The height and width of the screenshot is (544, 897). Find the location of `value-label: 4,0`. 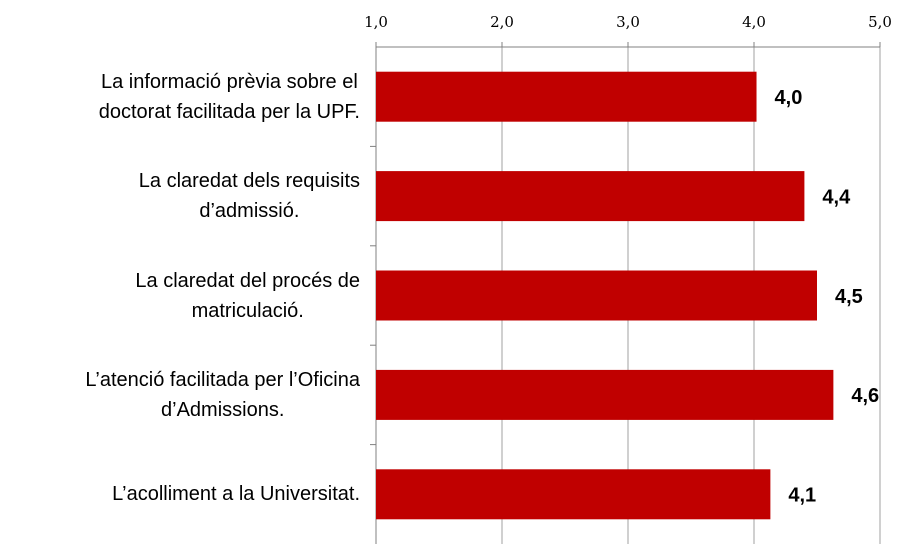

value-label: 4,0 is located at coordinates (789, 98).